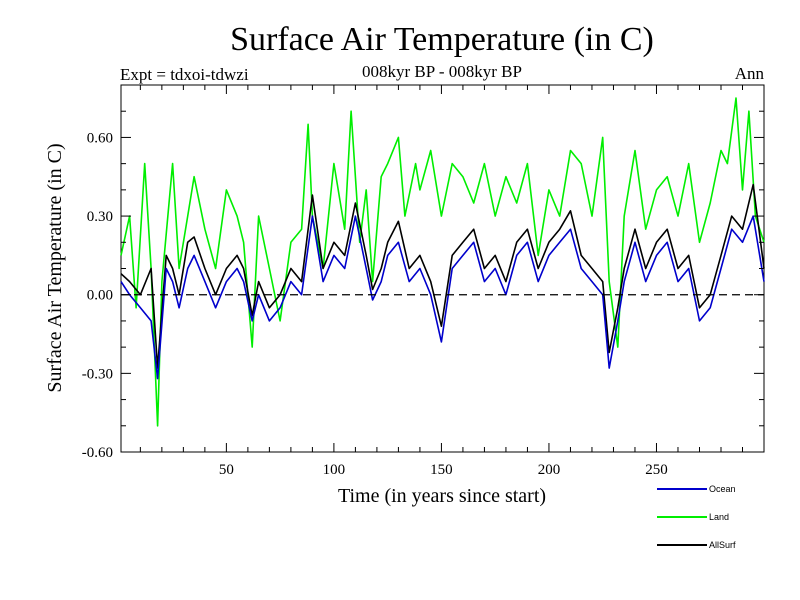  I want to click on legend-label-allsurf: AllSurf, so click(722, 545).